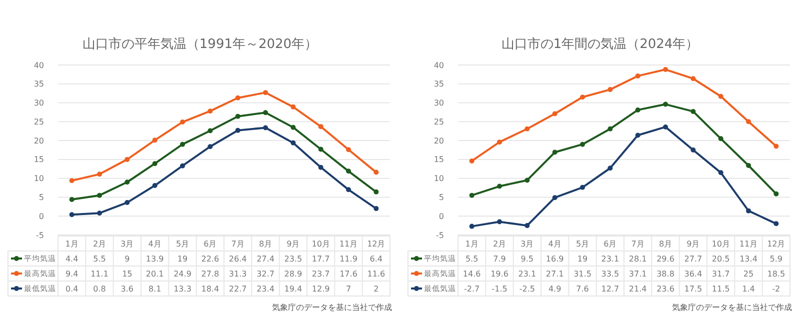 This screenshot has height=330, width=800. What do you see at coordinates (610, 289) in the screenshot?
I see `data-label: 12.7` at bounding box center [610, 289].